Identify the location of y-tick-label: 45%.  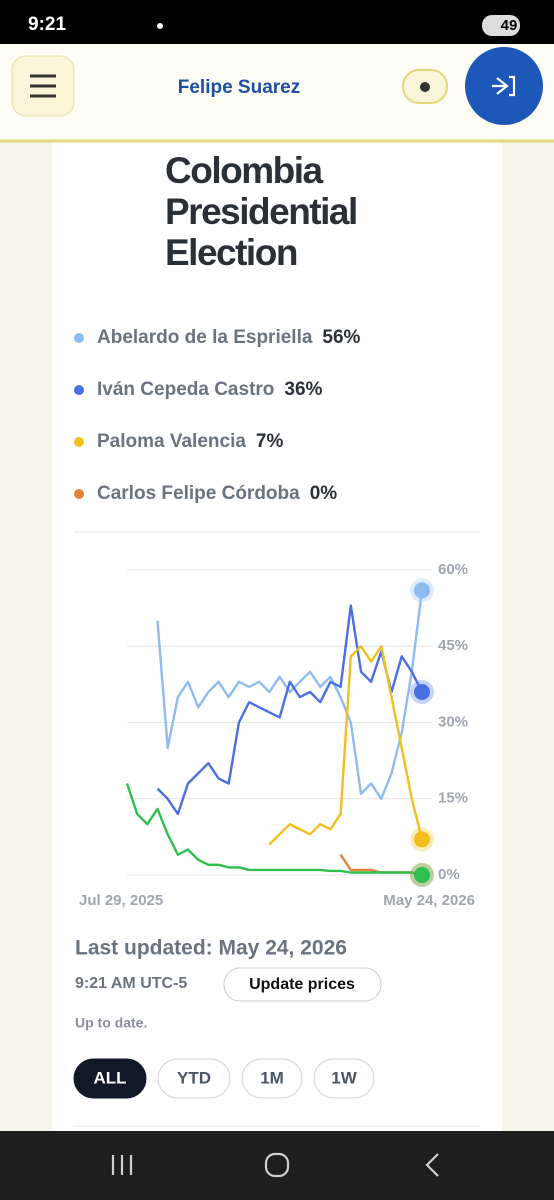
(453, 645).